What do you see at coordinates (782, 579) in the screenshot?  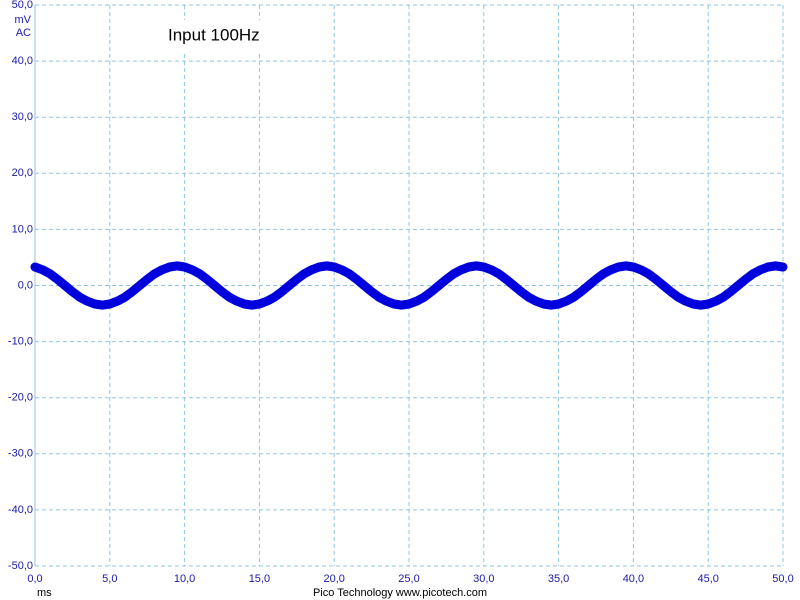 I see `x-tick-label: 50,0` at bounding box center [782, 579].